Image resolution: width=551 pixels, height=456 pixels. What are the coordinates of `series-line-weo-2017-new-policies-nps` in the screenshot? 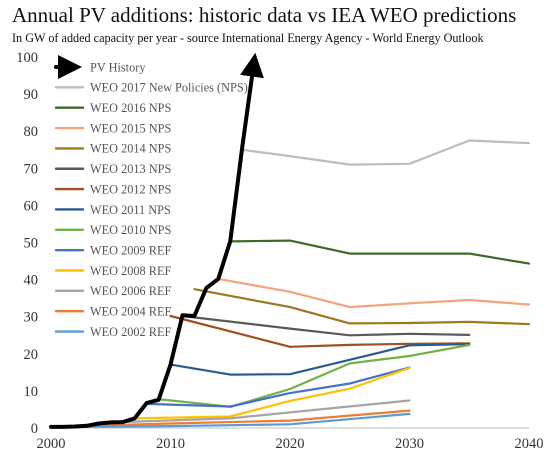 It's located at (386, 152).